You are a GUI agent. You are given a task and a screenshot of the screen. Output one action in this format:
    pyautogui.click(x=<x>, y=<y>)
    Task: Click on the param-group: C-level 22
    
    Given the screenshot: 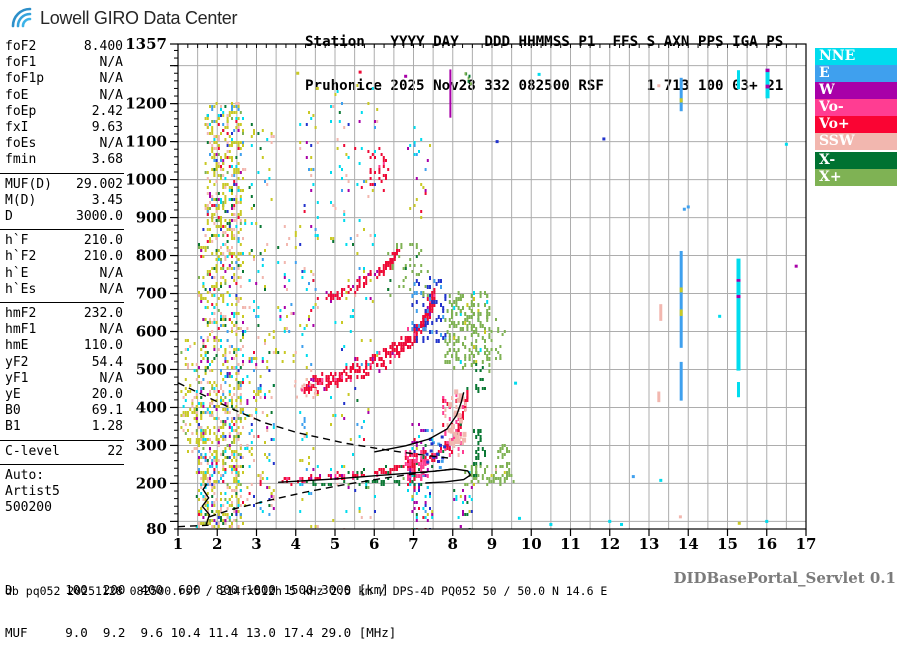 What is the action you would take?
    pyautogui.click(x=62, y=454)
    